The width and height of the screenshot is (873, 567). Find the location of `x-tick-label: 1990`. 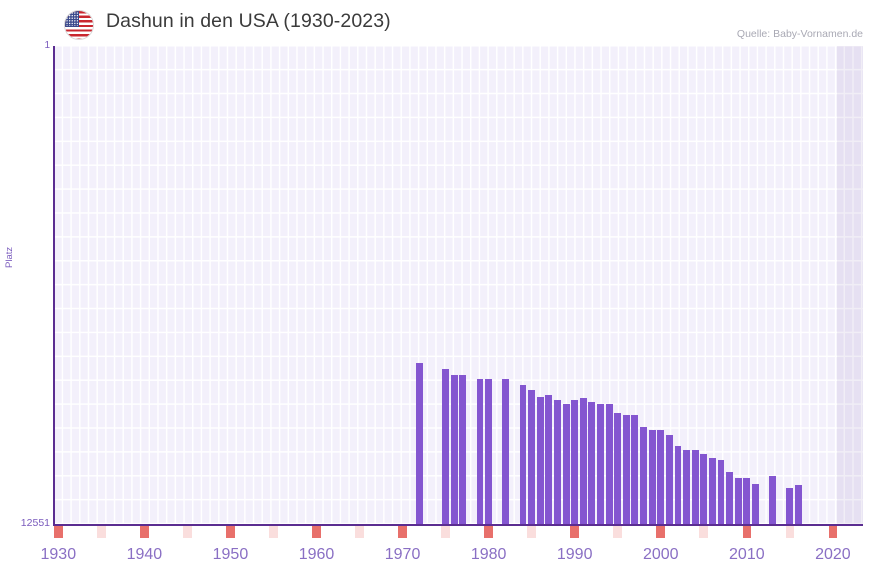

x-tick-label: 1990 is located at coordinates (574, 554).